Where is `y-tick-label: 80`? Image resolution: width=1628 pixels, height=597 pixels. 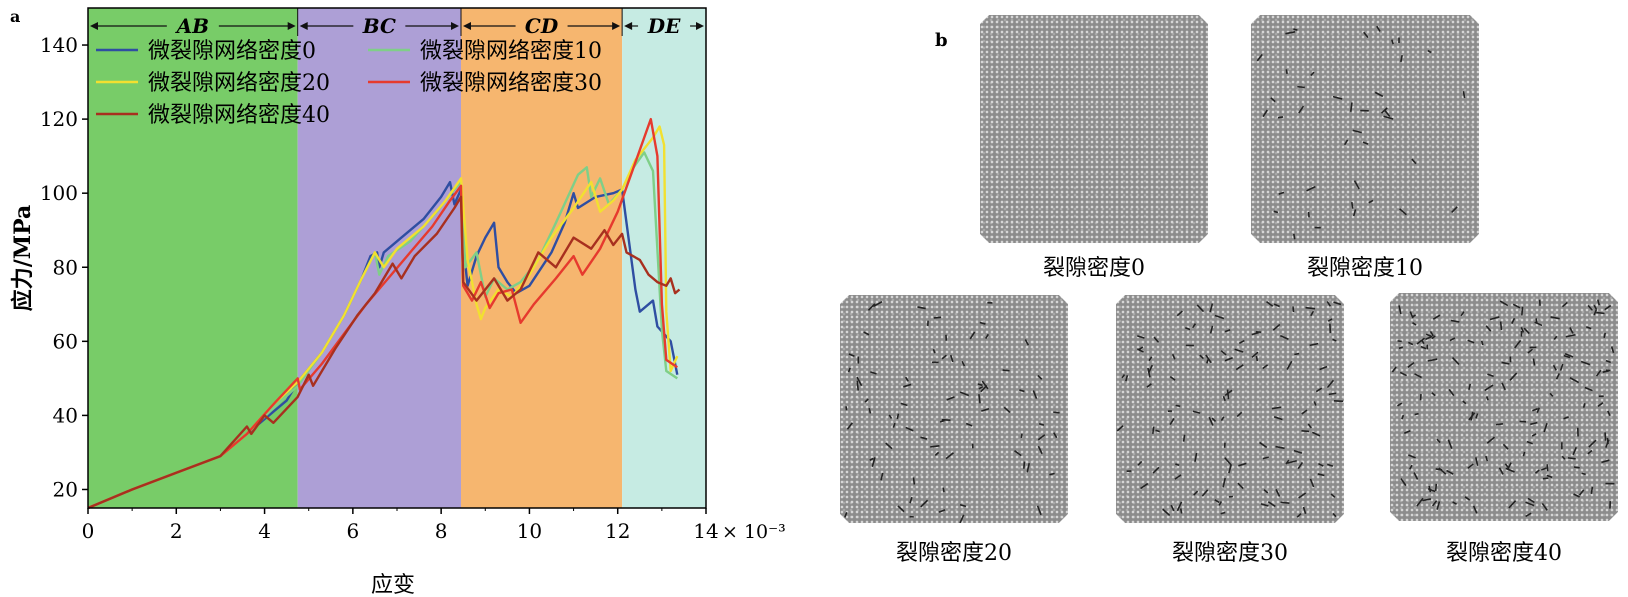
y-tick-label: 80 is located at coordinates (65, 267).